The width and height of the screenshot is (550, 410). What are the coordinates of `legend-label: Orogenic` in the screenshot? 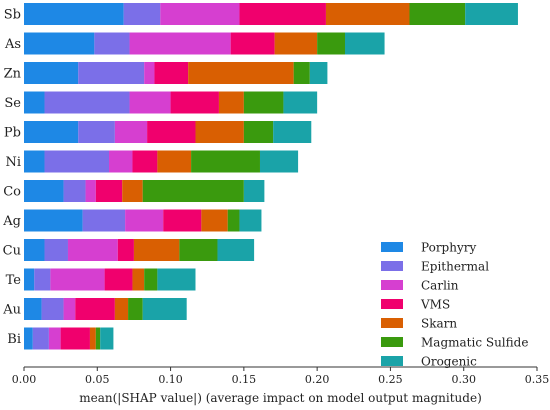 It's located at (449, 362).